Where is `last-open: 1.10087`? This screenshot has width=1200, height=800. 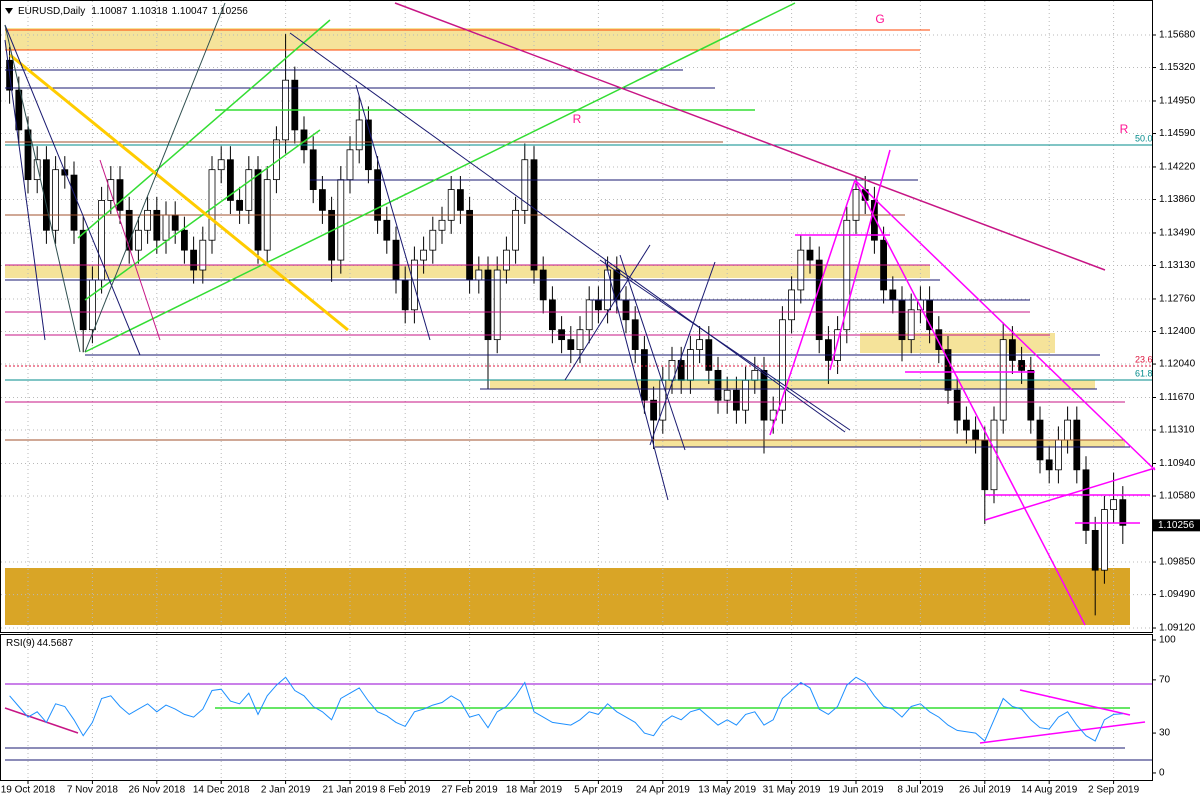
last-open: 1.10087 is located at coordinates (109, 11).